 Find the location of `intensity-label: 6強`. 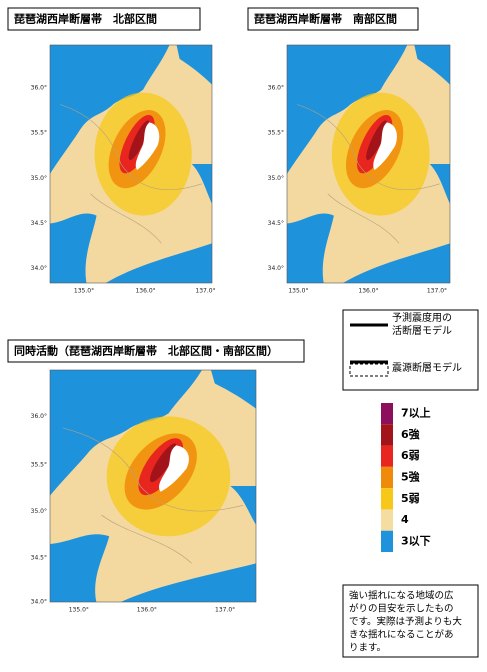

intensity-label: 6強 is located at coordinates (410, 434).